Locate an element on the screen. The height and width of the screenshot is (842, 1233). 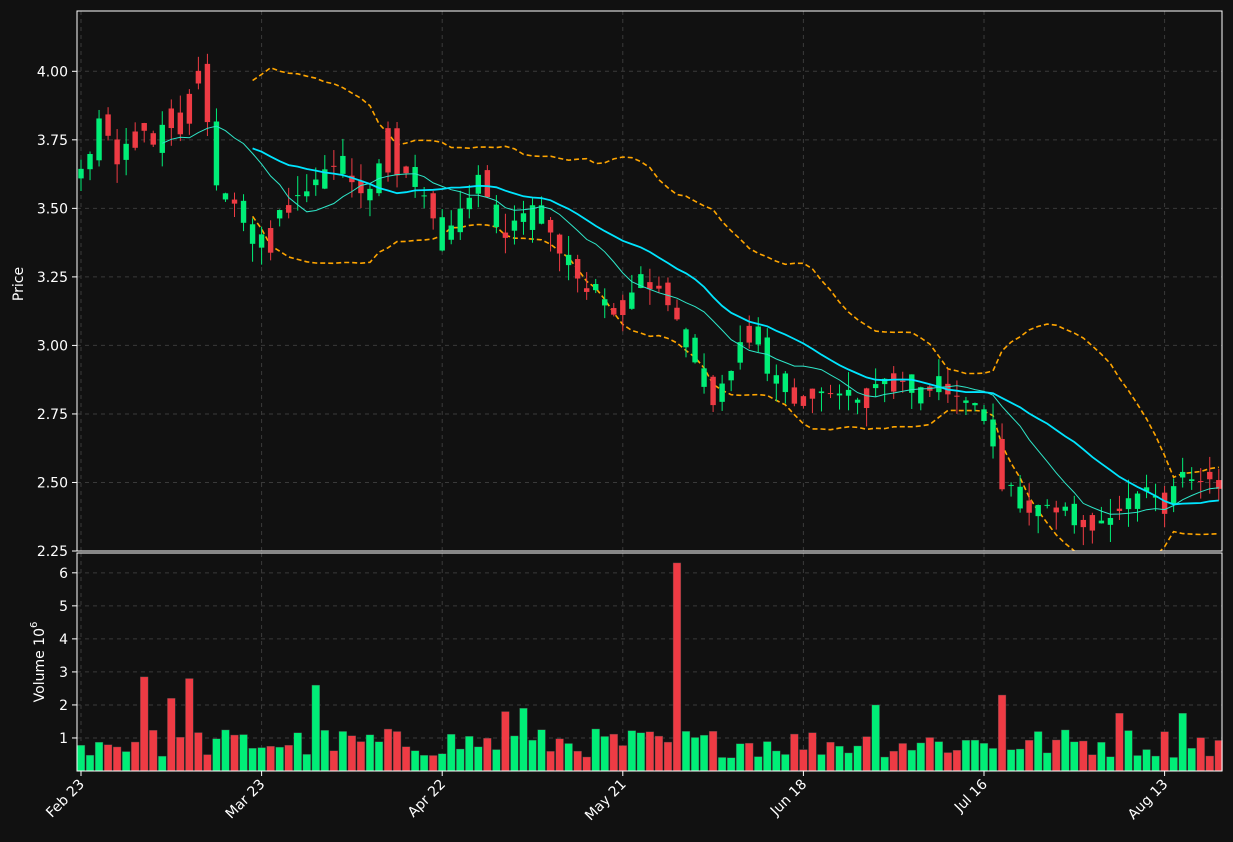
volume-ytick-label-2: 3 is located at coordinates (63, 673).